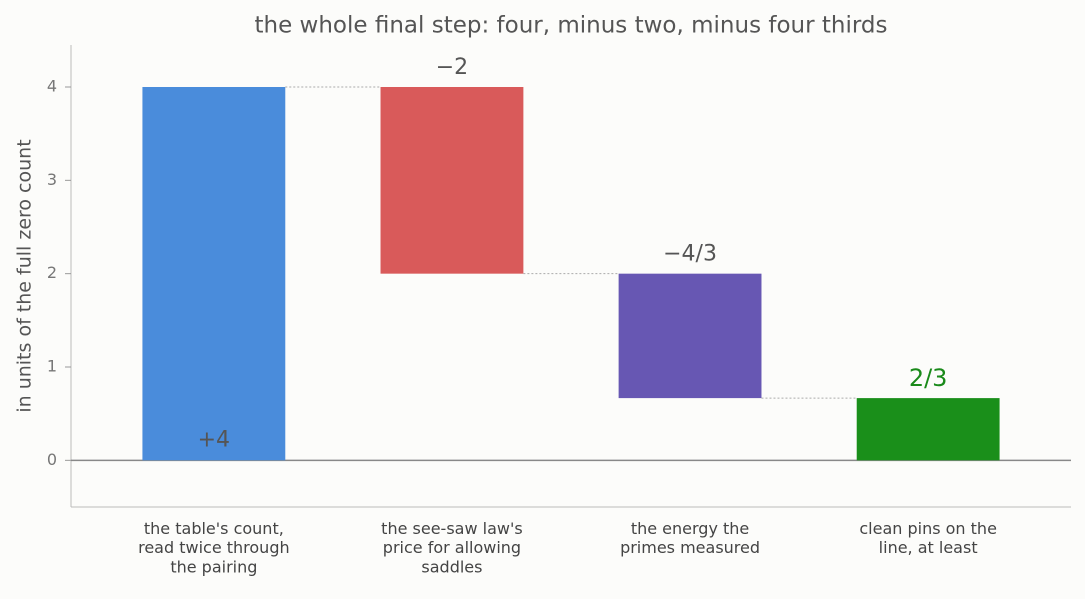  What do you see at coordinates (928, 378) in the screenshot?
I see `value-label: 2/3` at bounding box center [928, 378].